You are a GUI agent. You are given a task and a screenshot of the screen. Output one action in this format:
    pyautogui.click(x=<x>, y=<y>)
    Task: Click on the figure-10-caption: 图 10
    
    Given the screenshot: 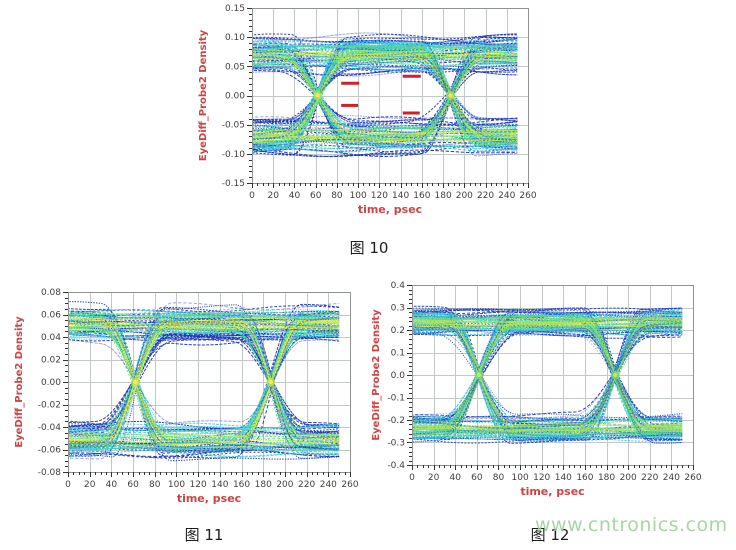 What is the action you would take?
    pyautogui.click(x=369, y=248)
    